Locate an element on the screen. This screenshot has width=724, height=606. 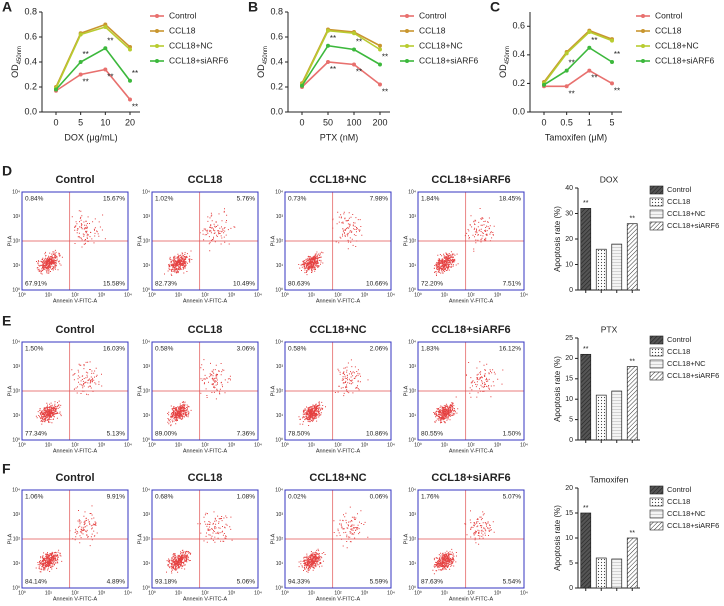
y-tick-label: 0.8 is located at coordinates (30, 11).